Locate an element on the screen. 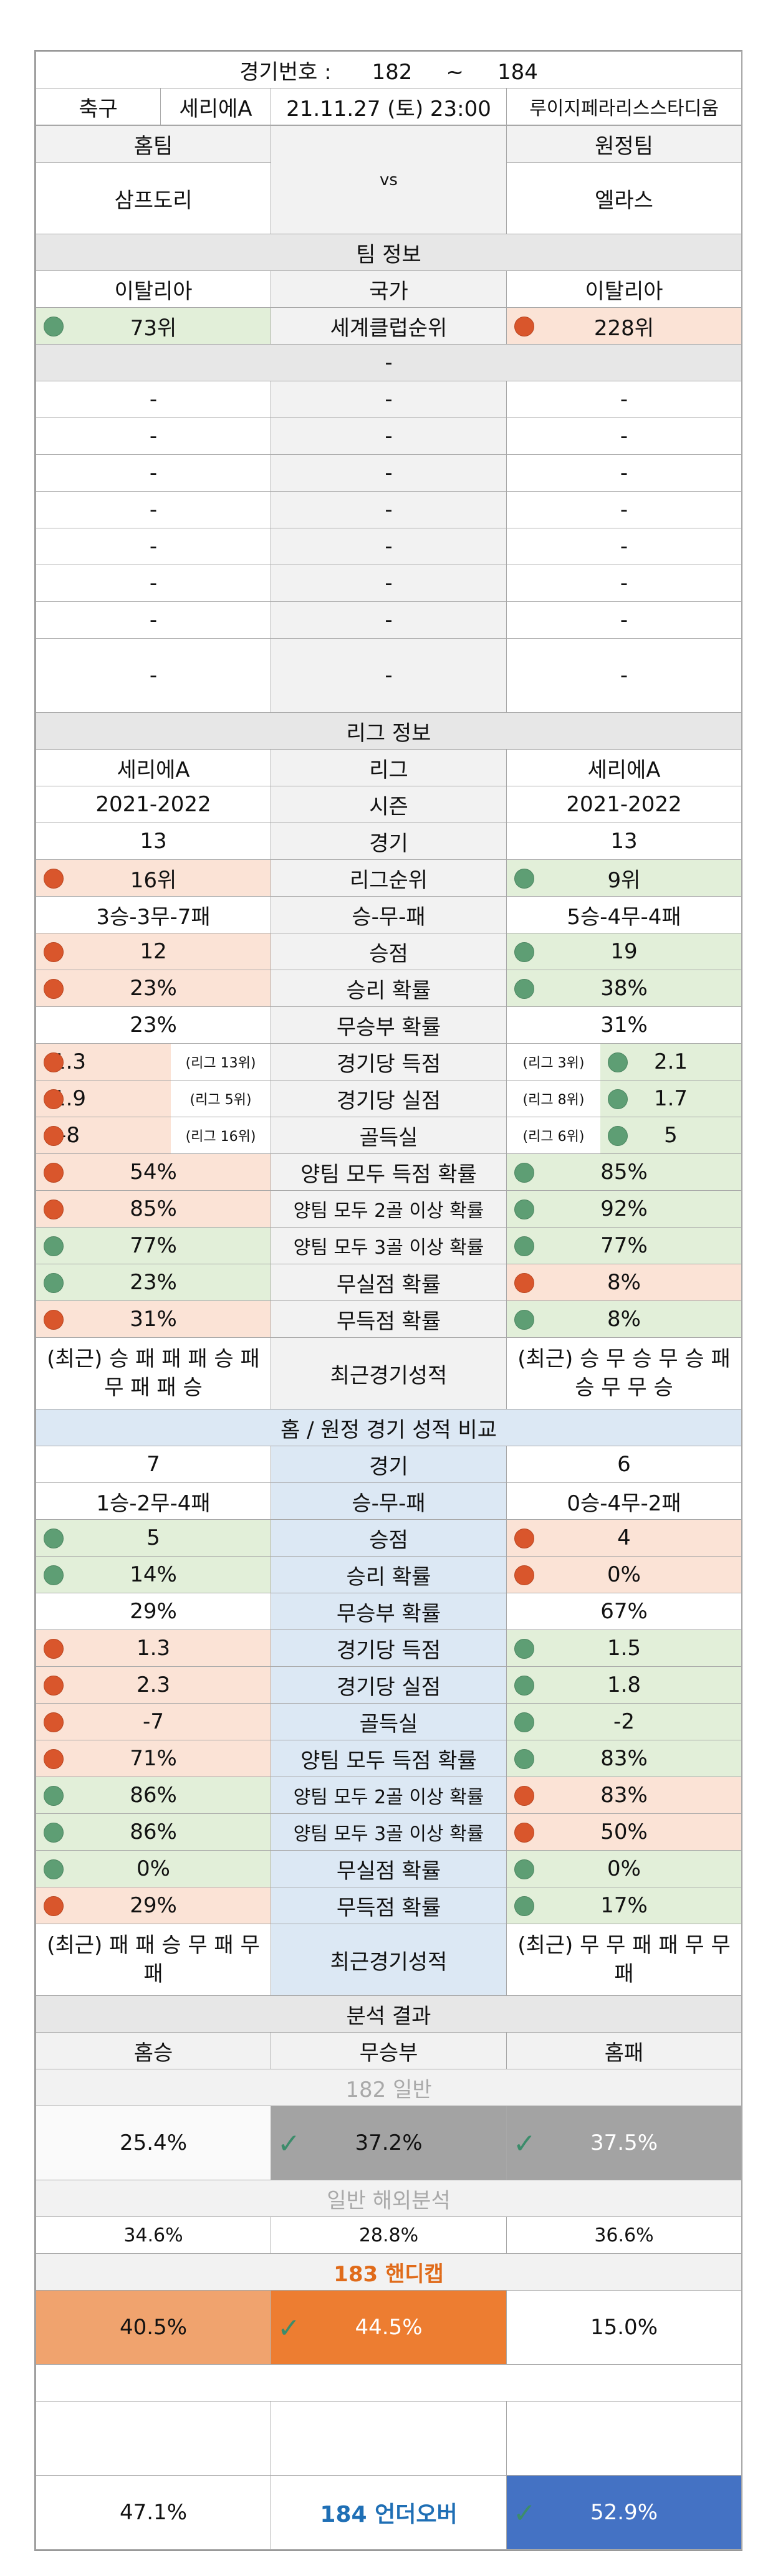 This screenshot has height=2576, width=773. goals-for-row: 1.3 (리그 13위) 경기당 득점 (리그 3위) 2.1 is located at coordinates (389, 1061).